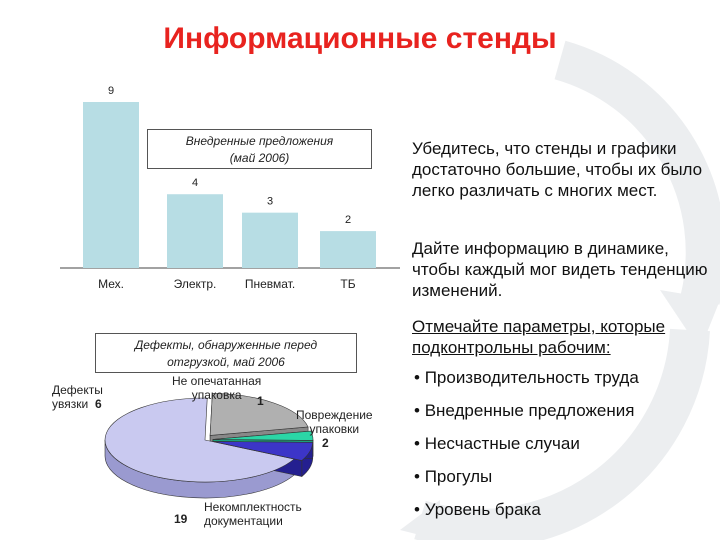 This screenshot has width=720, height=540. Describe the element at coordinates (348, 220) in the screenshot. I see `bar-value-label: 2` at that location.